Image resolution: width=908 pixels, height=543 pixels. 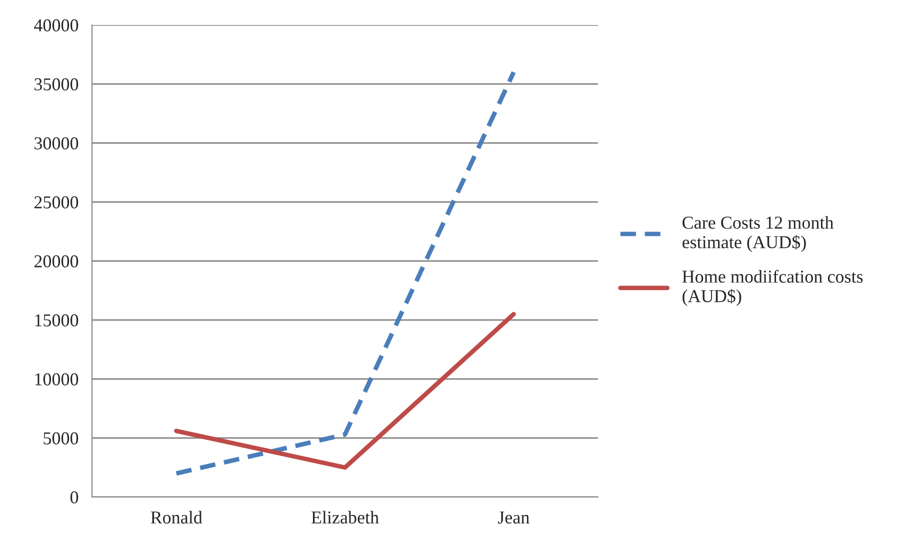 I want to click on y-tick-label: 25000, so click(x=56, y=202).